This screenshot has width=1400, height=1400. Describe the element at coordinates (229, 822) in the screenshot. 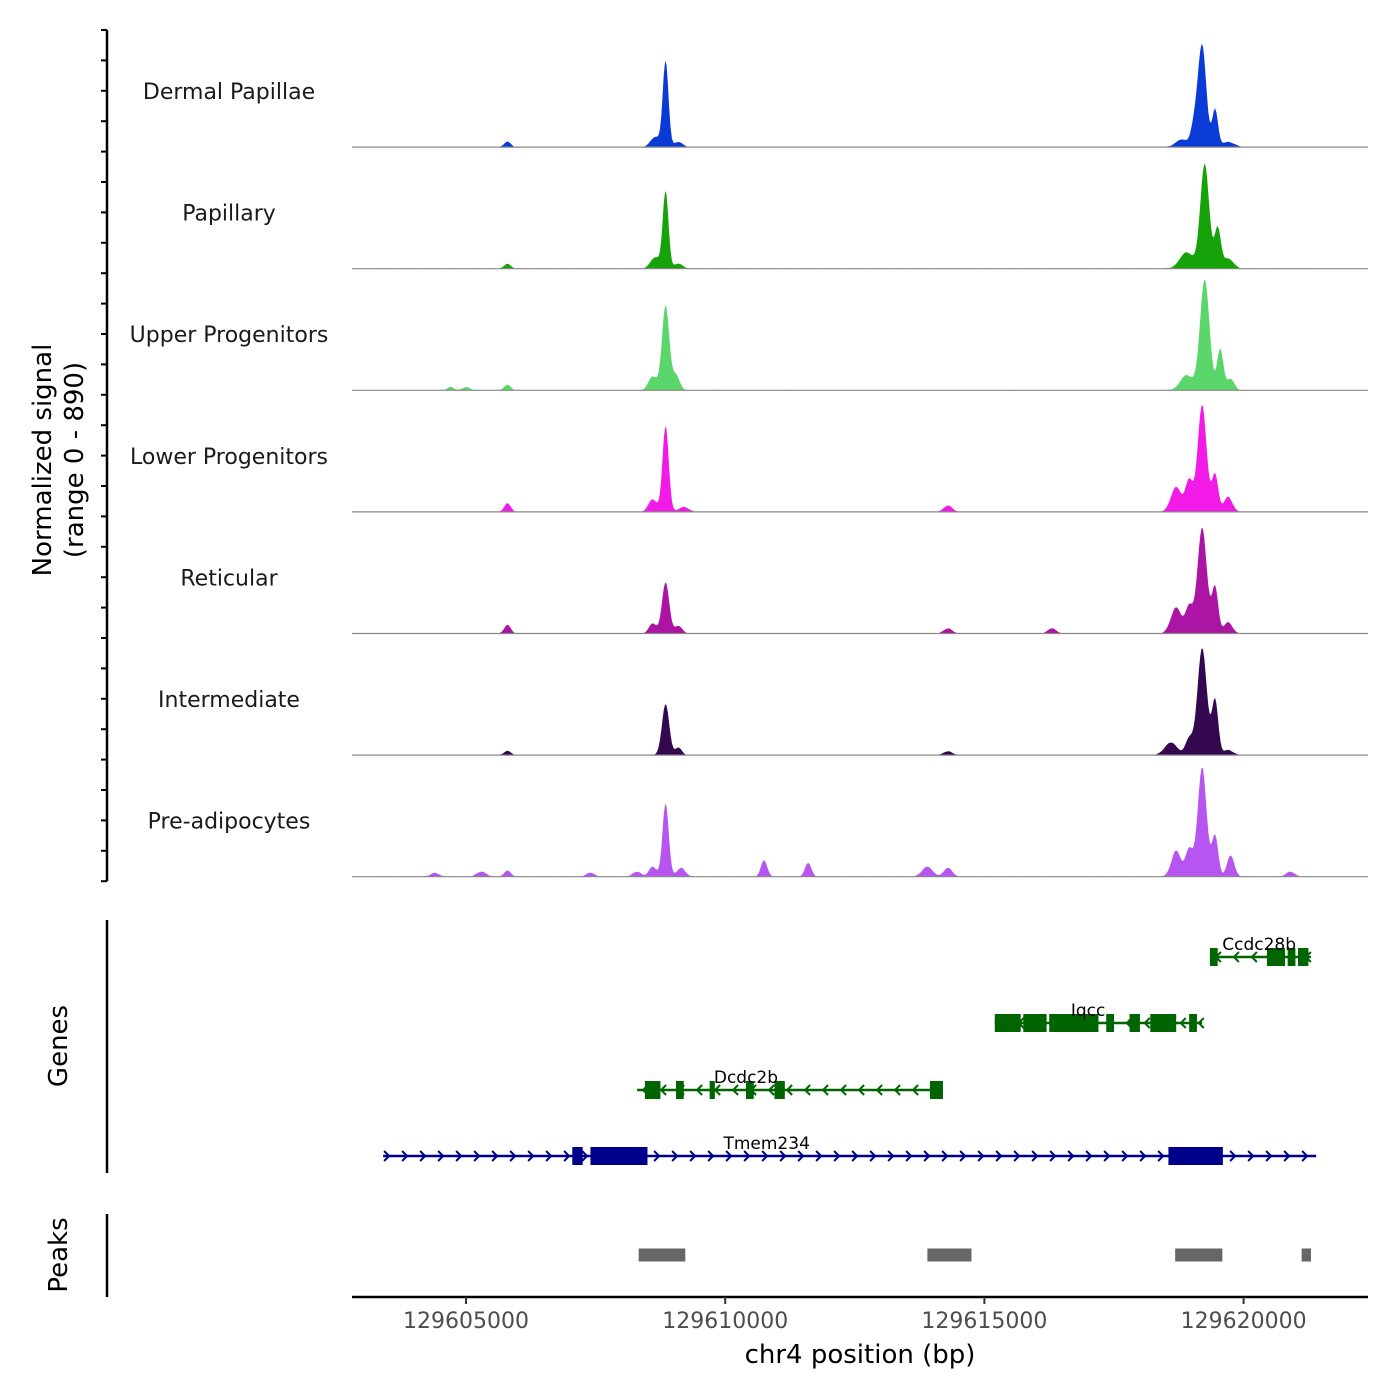

I see `track-label: Pre-adipocytes` at that location.